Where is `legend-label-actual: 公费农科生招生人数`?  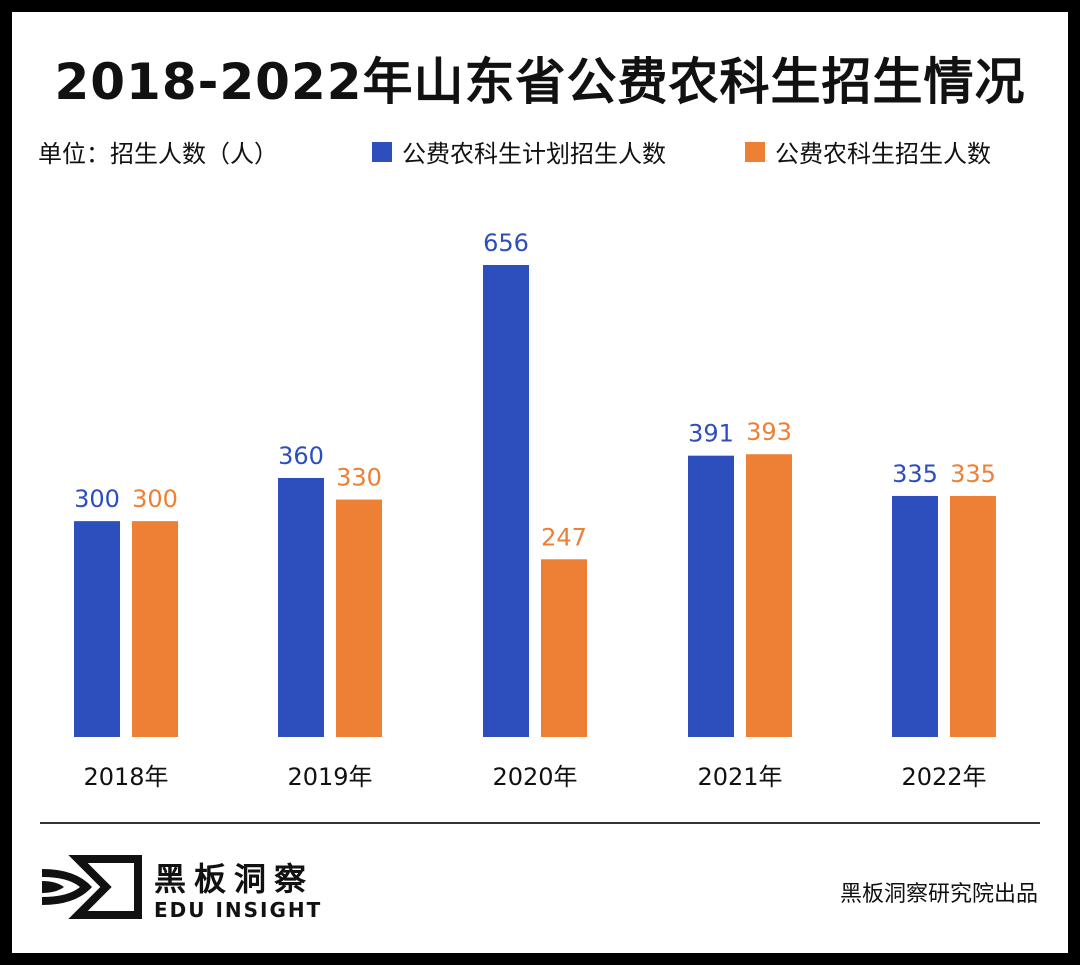 legend-label-actual: 公费农科生招生人数 is located at coordinates (883, 154).